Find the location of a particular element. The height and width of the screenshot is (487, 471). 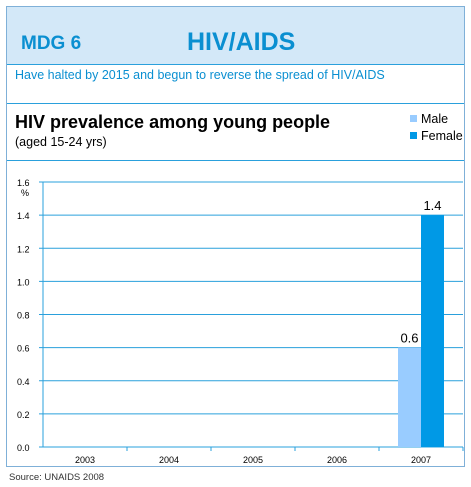

x-tick-label: 2005 is located at coordinates (253, 460).